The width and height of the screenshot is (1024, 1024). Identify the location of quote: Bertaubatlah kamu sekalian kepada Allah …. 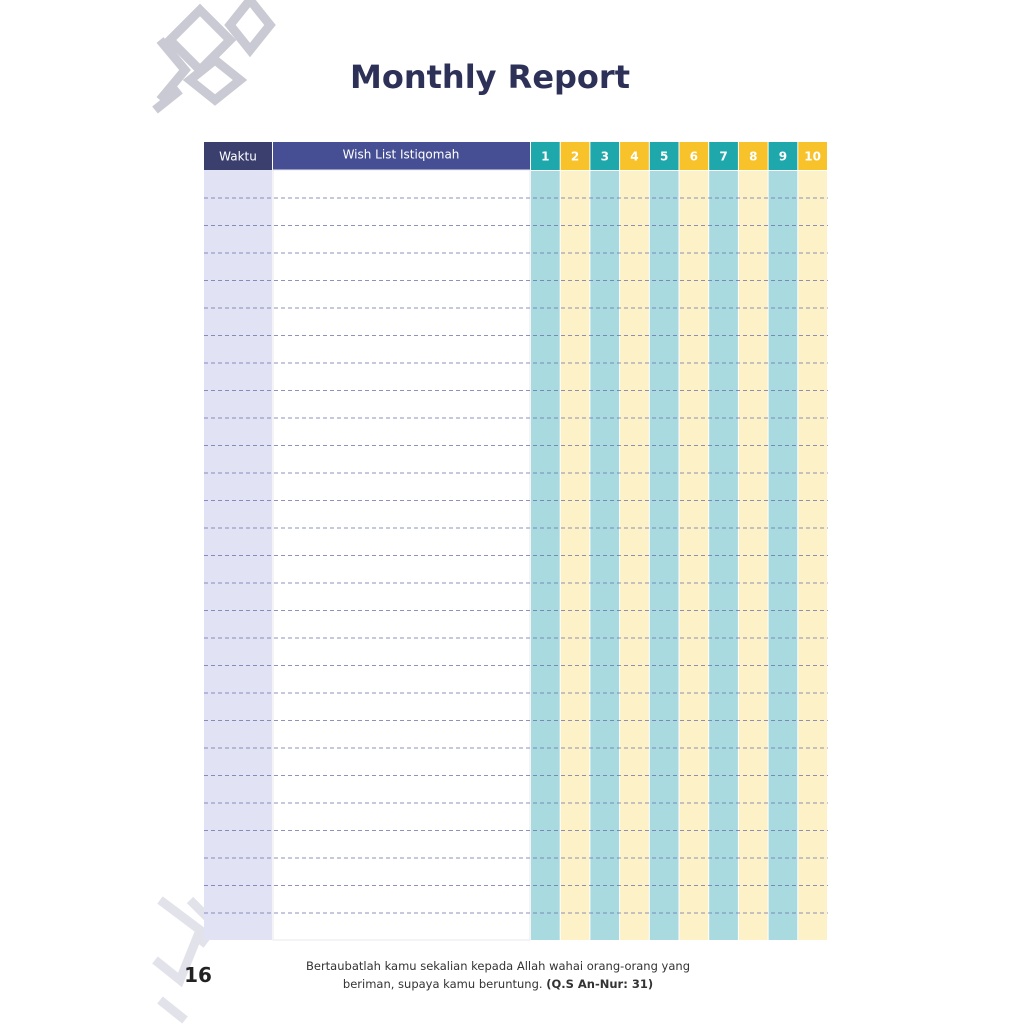
(498, 966).